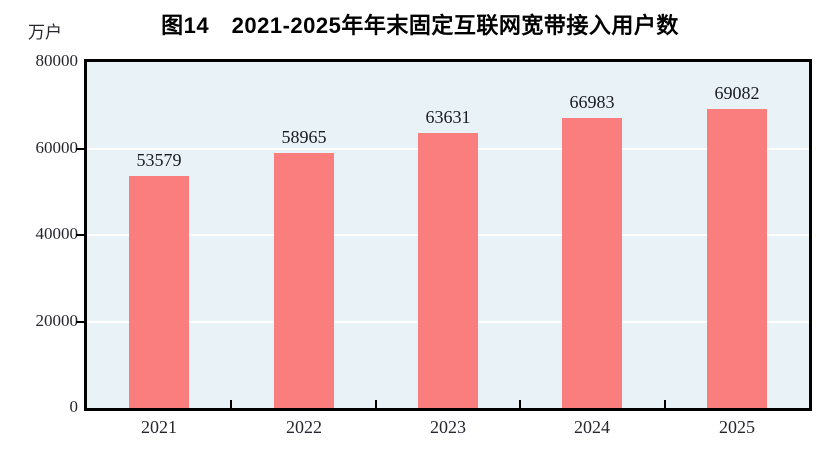  What do you see at coordinates (57, 320) in the screenshot?
I see `y-axis-tick-label-20000: 20000` at bounding box center [57, 320].